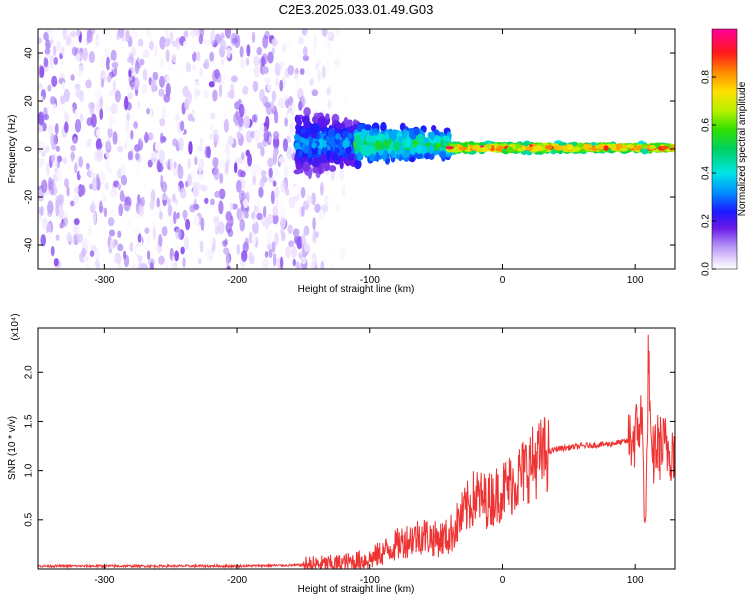 This screenshot has height=600, width=750. Describe the element at coordinates (356, 9) in the screenshot. I see `chart-title: C2E3.2025.033.01.49.G03` at that location.